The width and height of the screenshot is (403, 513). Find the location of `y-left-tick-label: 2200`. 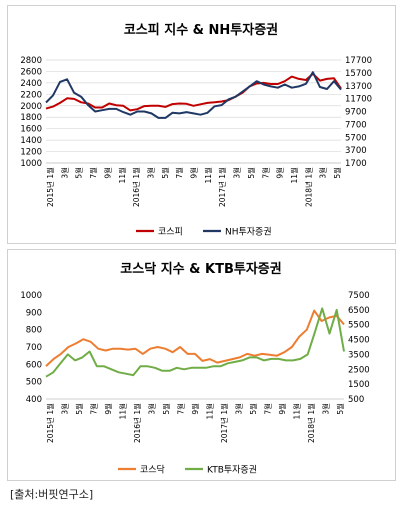

y-left-tick-label: 2200 is located at coordinates (31, 95).